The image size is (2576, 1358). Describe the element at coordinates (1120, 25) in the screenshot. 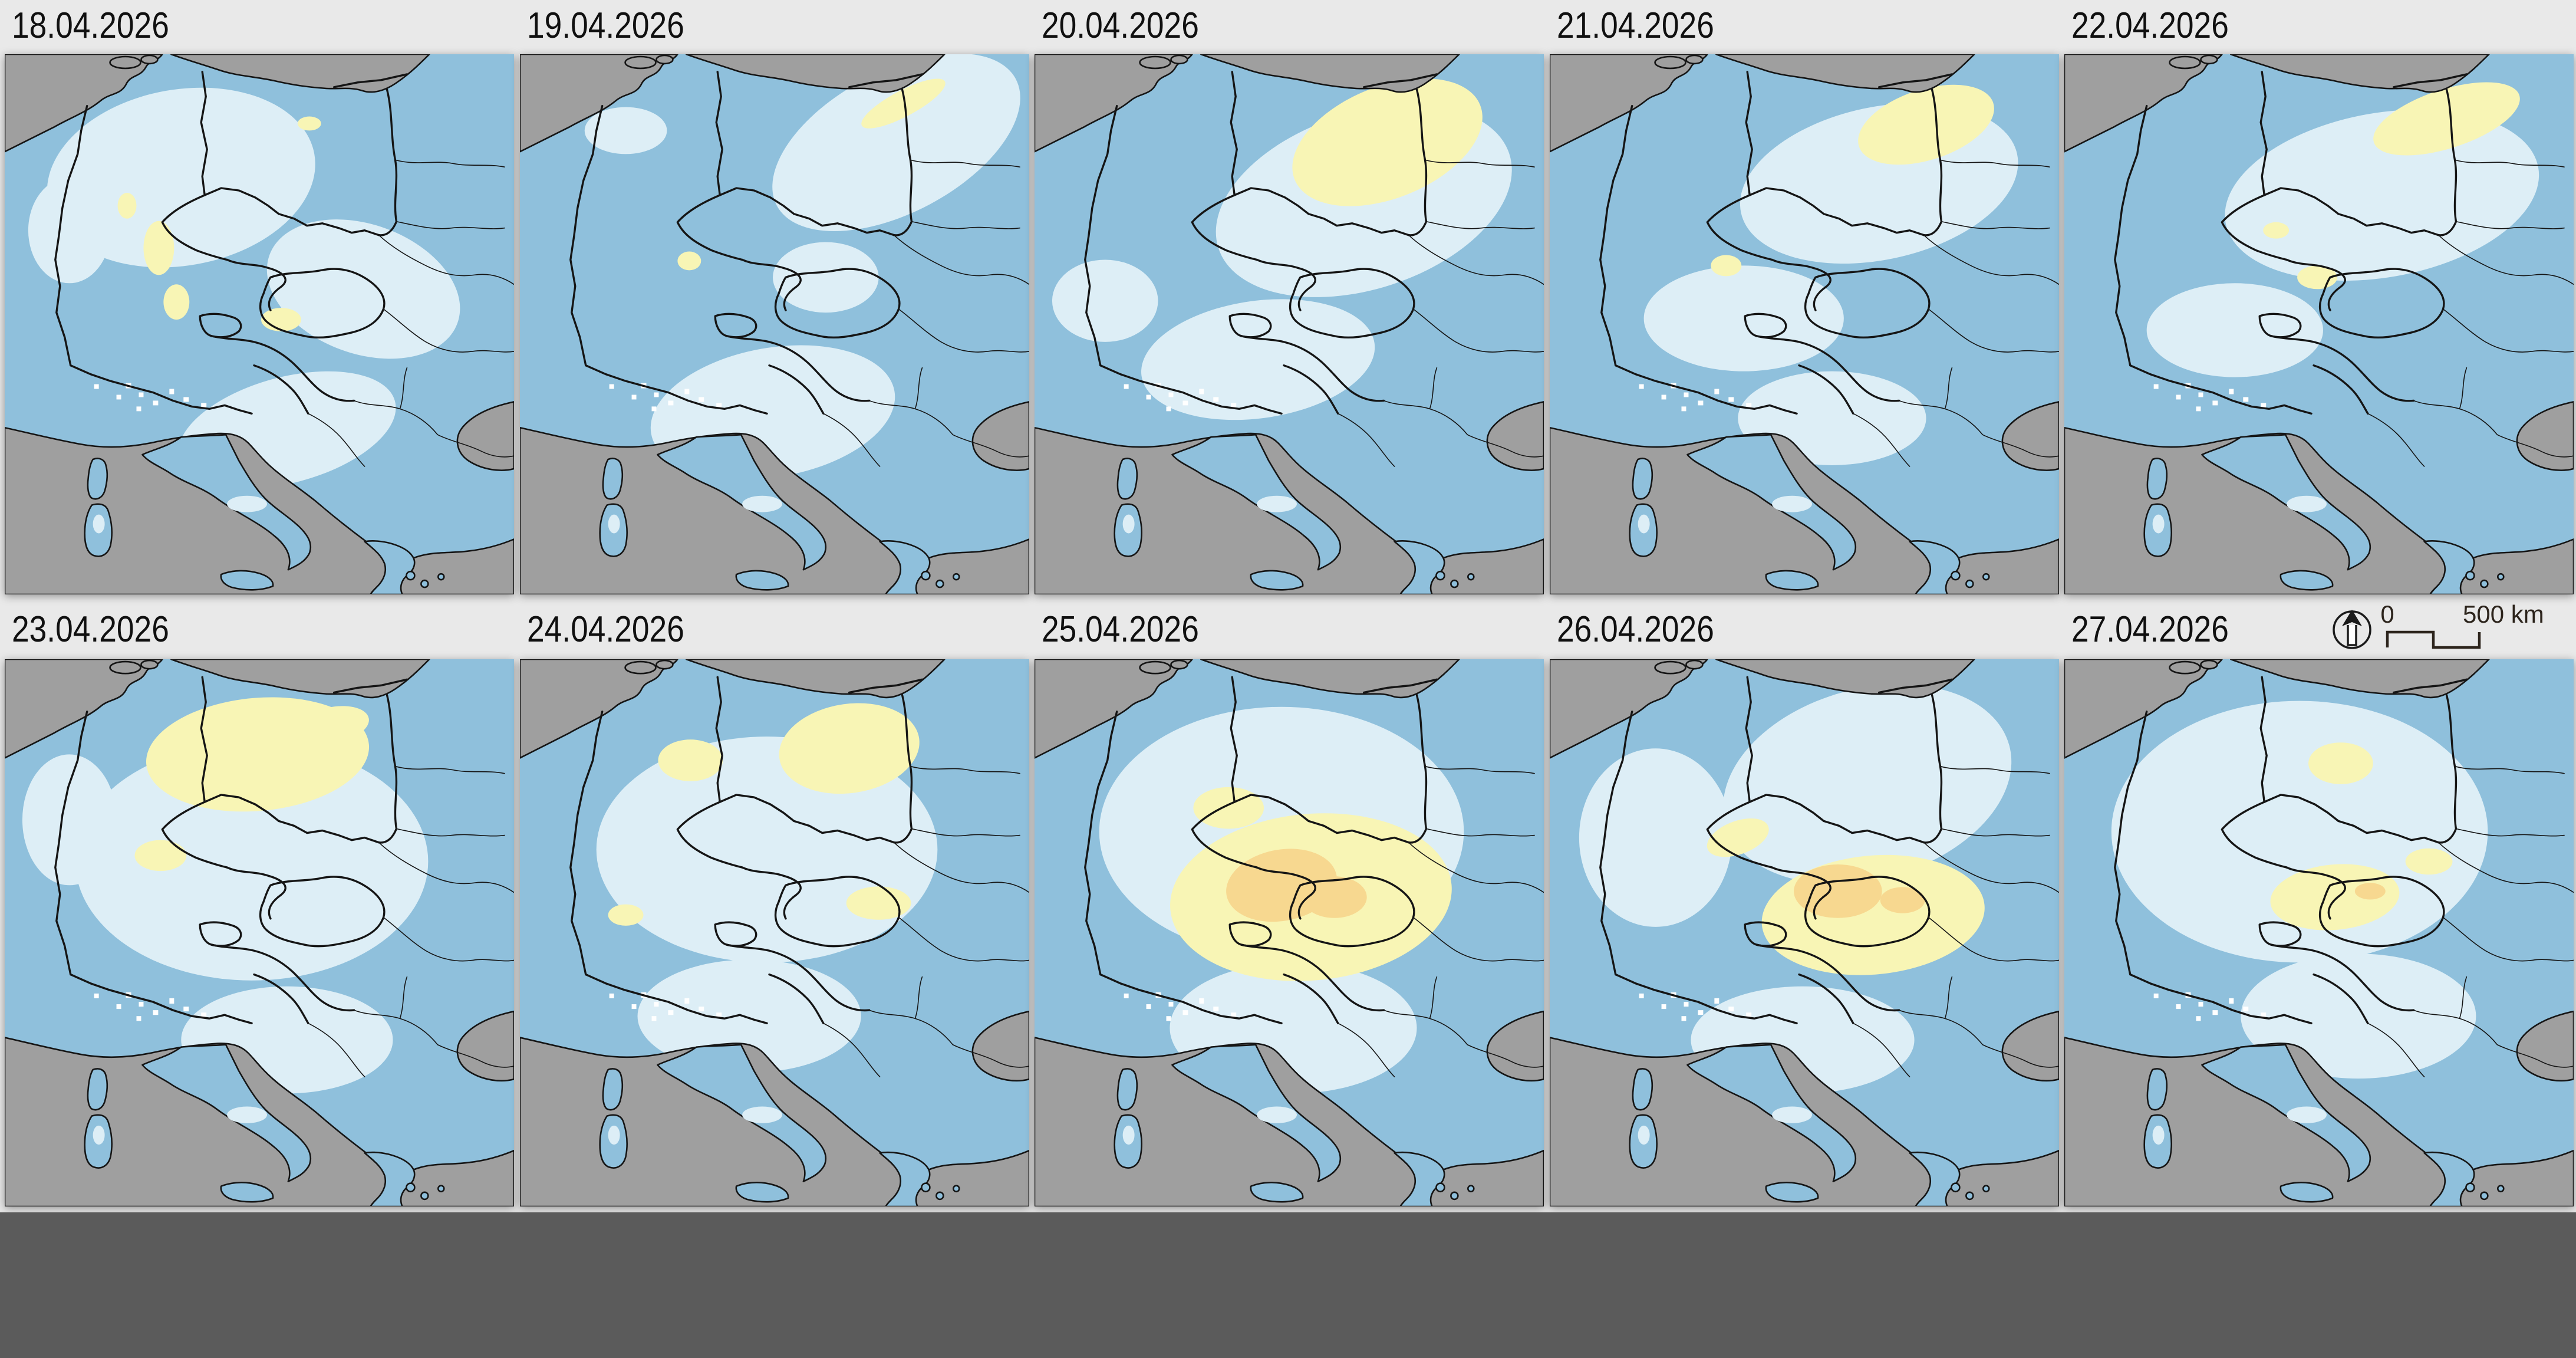

I see `panel-date: 20.04.2026` at that location.